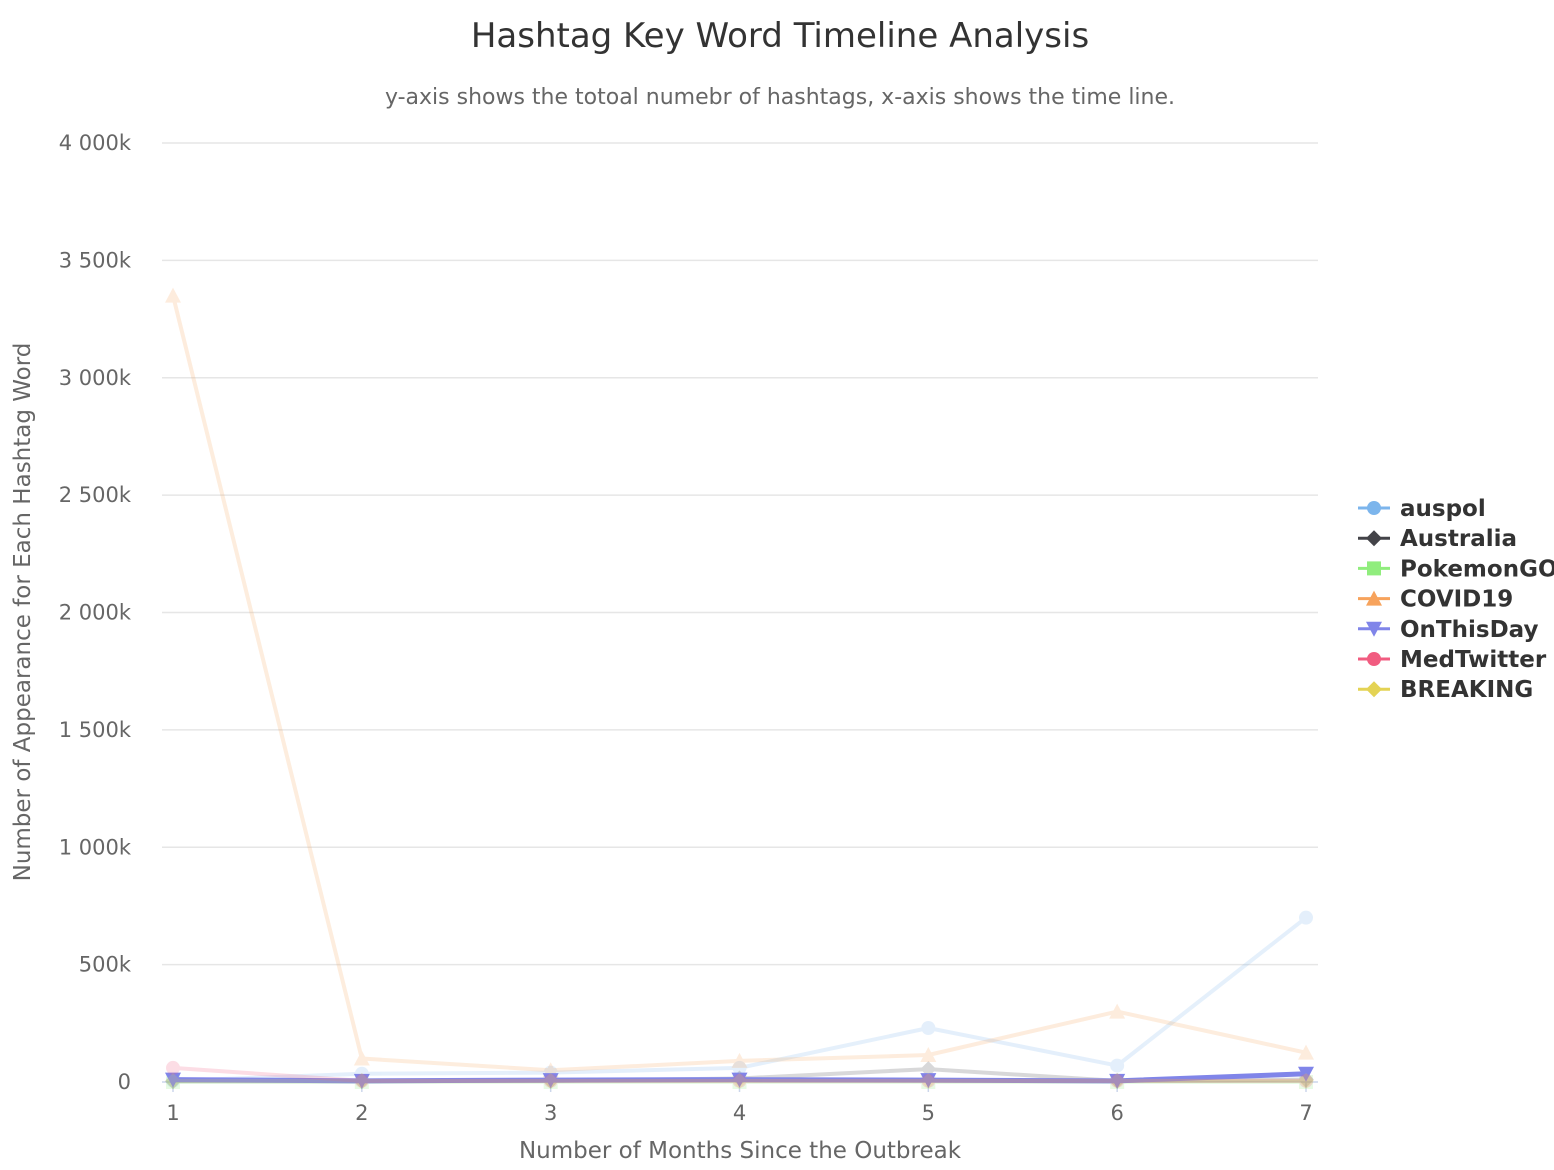  Describe the element at coordinates (780, 36) in the screenshot. I see `chart-title: Hashtag Key Word Timeline Analysis` at that location.